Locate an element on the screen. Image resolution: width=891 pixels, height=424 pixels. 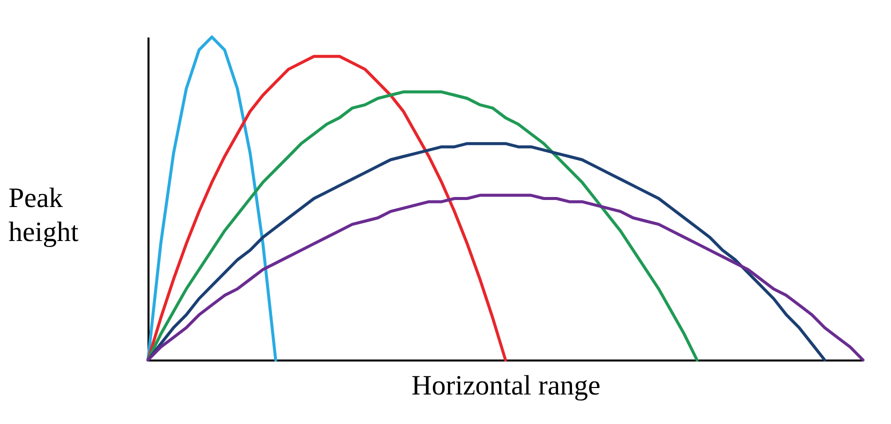
y-axis-title: Peak height is located at coordinates (43, 215).